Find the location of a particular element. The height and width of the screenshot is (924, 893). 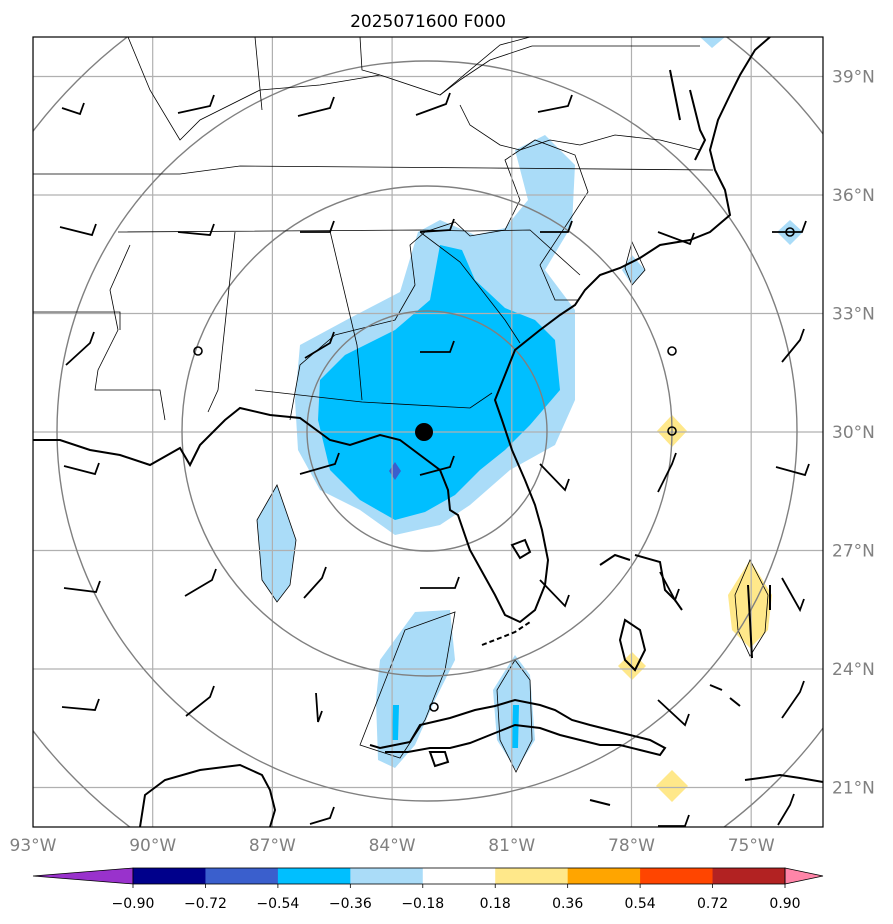

colorbar-label: 0.54 is located at coordinates (640, 904).